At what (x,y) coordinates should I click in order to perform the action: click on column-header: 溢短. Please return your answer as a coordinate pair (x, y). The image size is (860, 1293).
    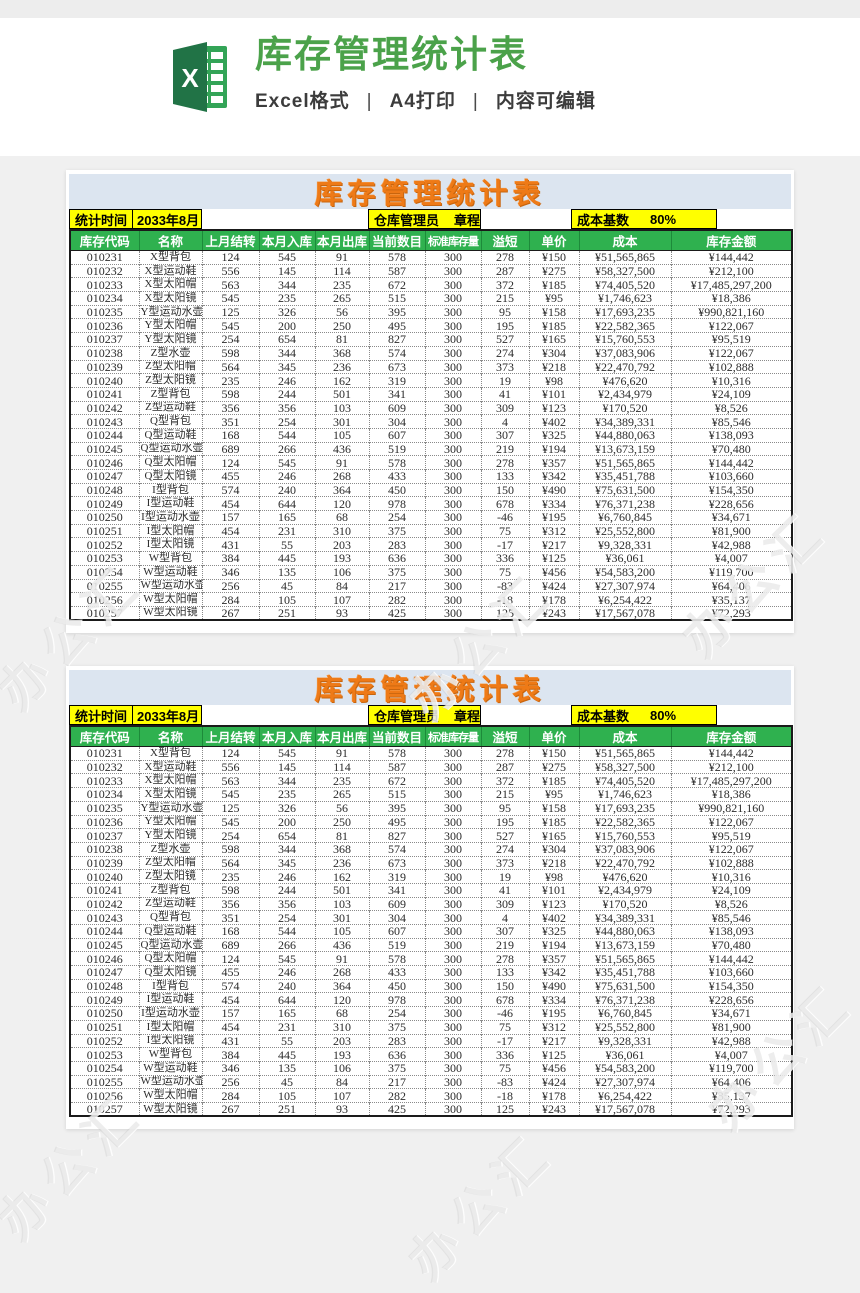
    Looking at the image, I should click on (504, 737).